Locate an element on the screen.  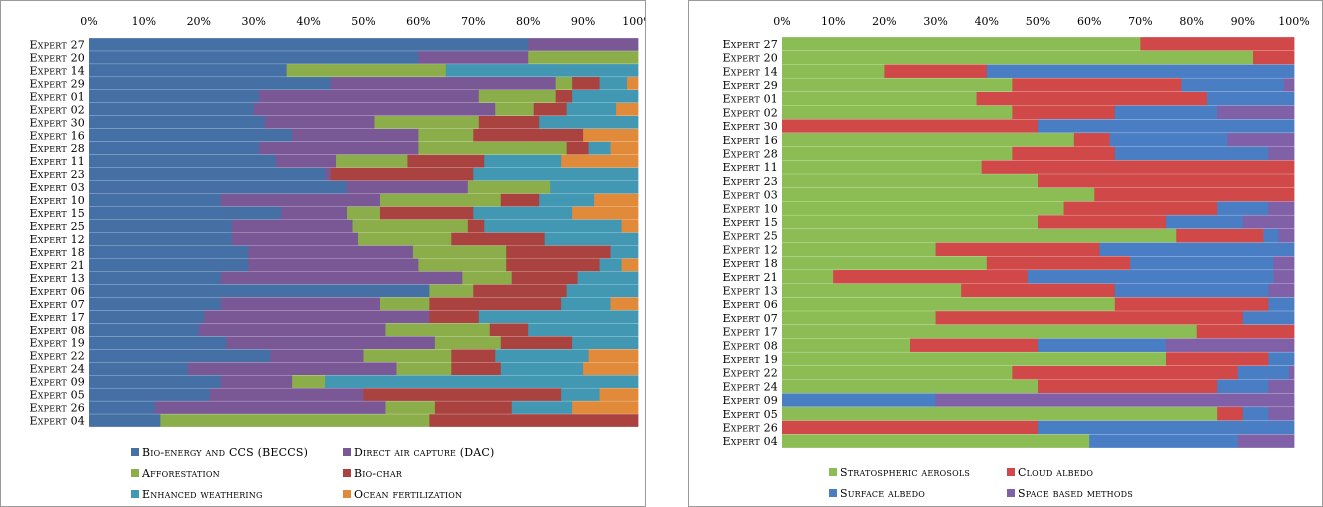
srm-category-label: Expert 04 is located at coordinates (750, 441).